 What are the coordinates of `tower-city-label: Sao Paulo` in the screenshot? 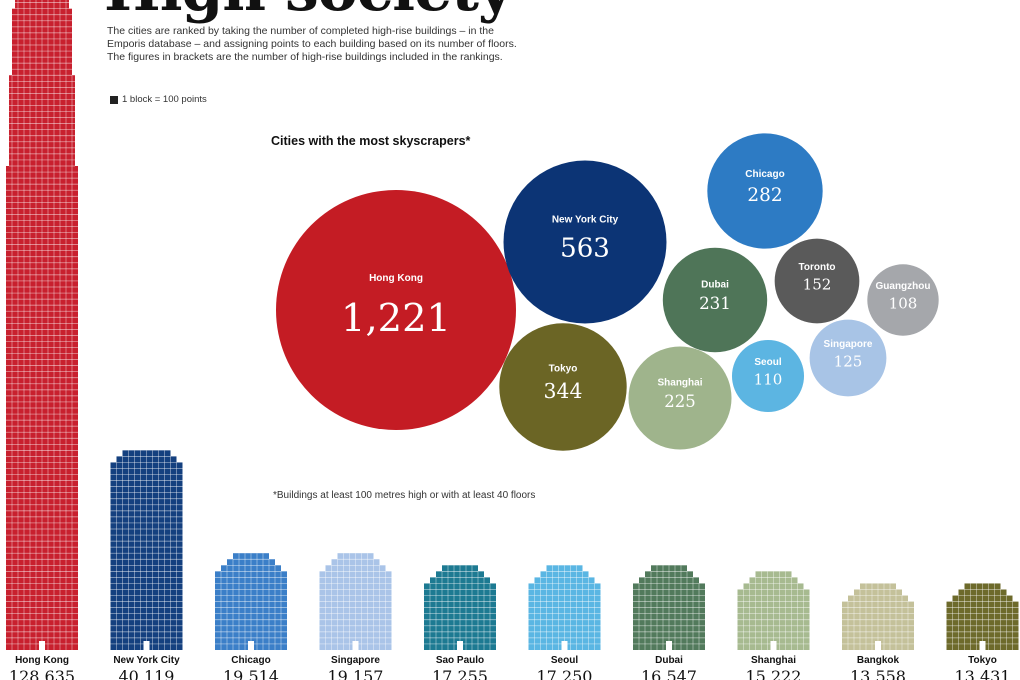 It's located at (460, 660).